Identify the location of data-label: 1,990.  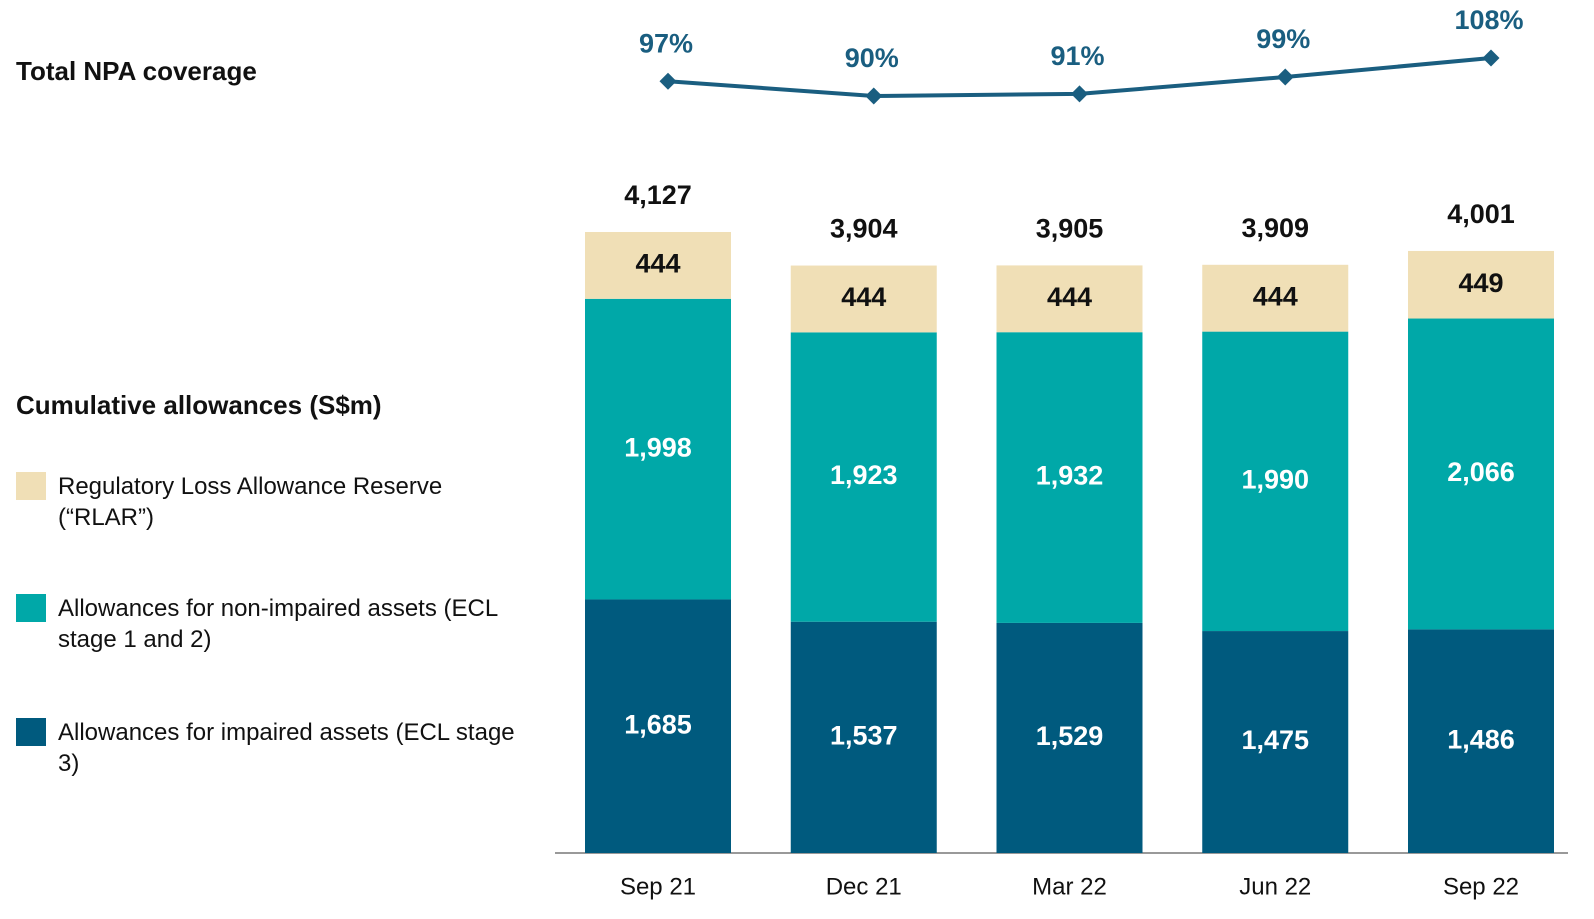
(1275, 479).